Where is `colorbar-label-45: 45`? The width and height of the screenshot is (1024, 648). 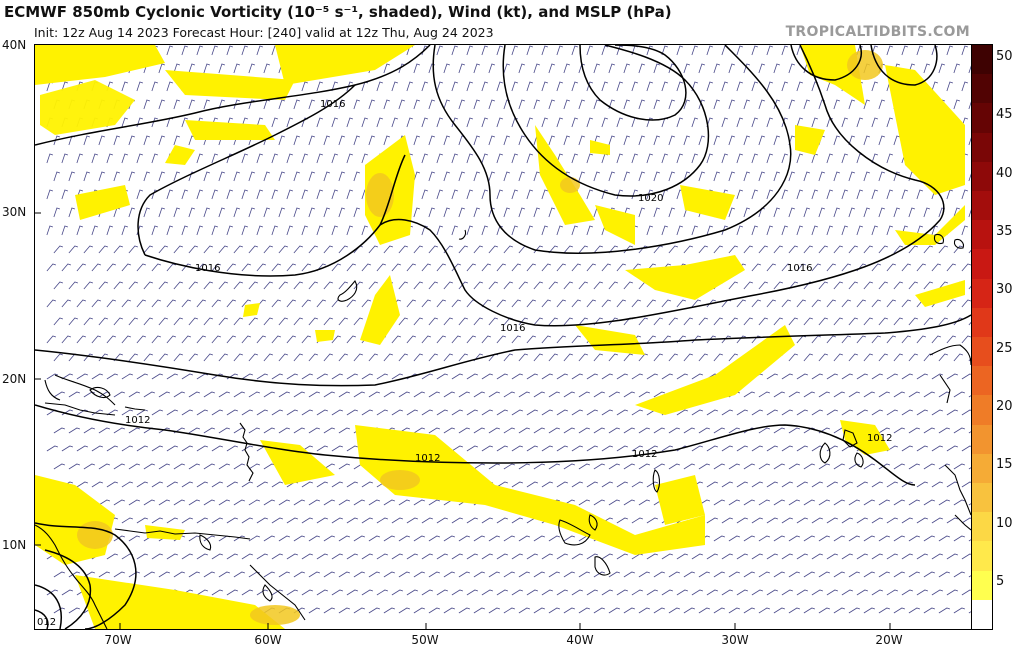 colorbar-label-45: 45 is located at coordinates (1004, 114).